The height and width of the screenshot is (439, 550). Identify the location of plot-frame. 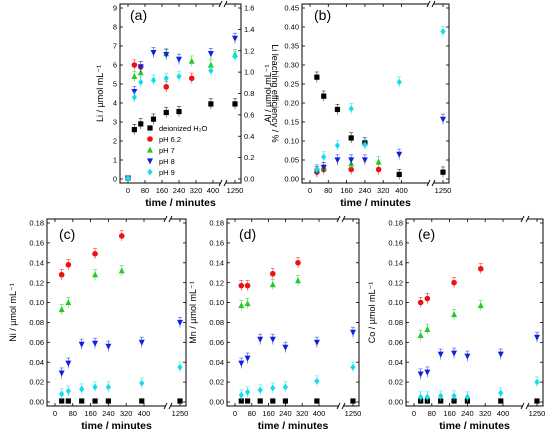
(375, 93).